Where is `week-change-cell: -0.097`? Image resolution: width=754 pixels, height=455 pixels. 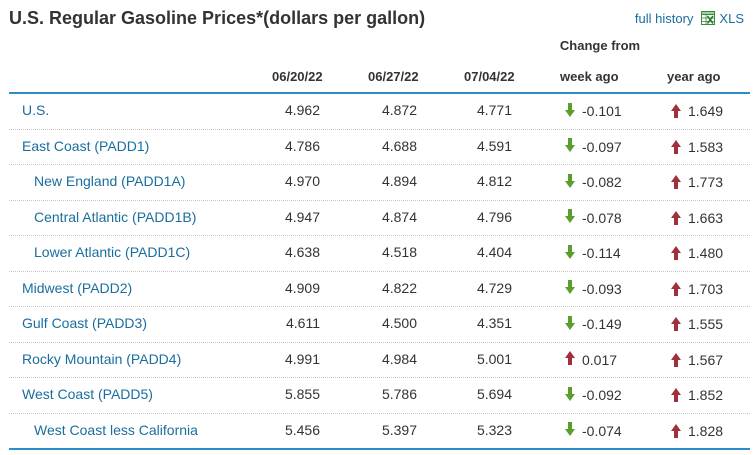 week-change-cell: -0.097 is located at coordinates (593, 146).